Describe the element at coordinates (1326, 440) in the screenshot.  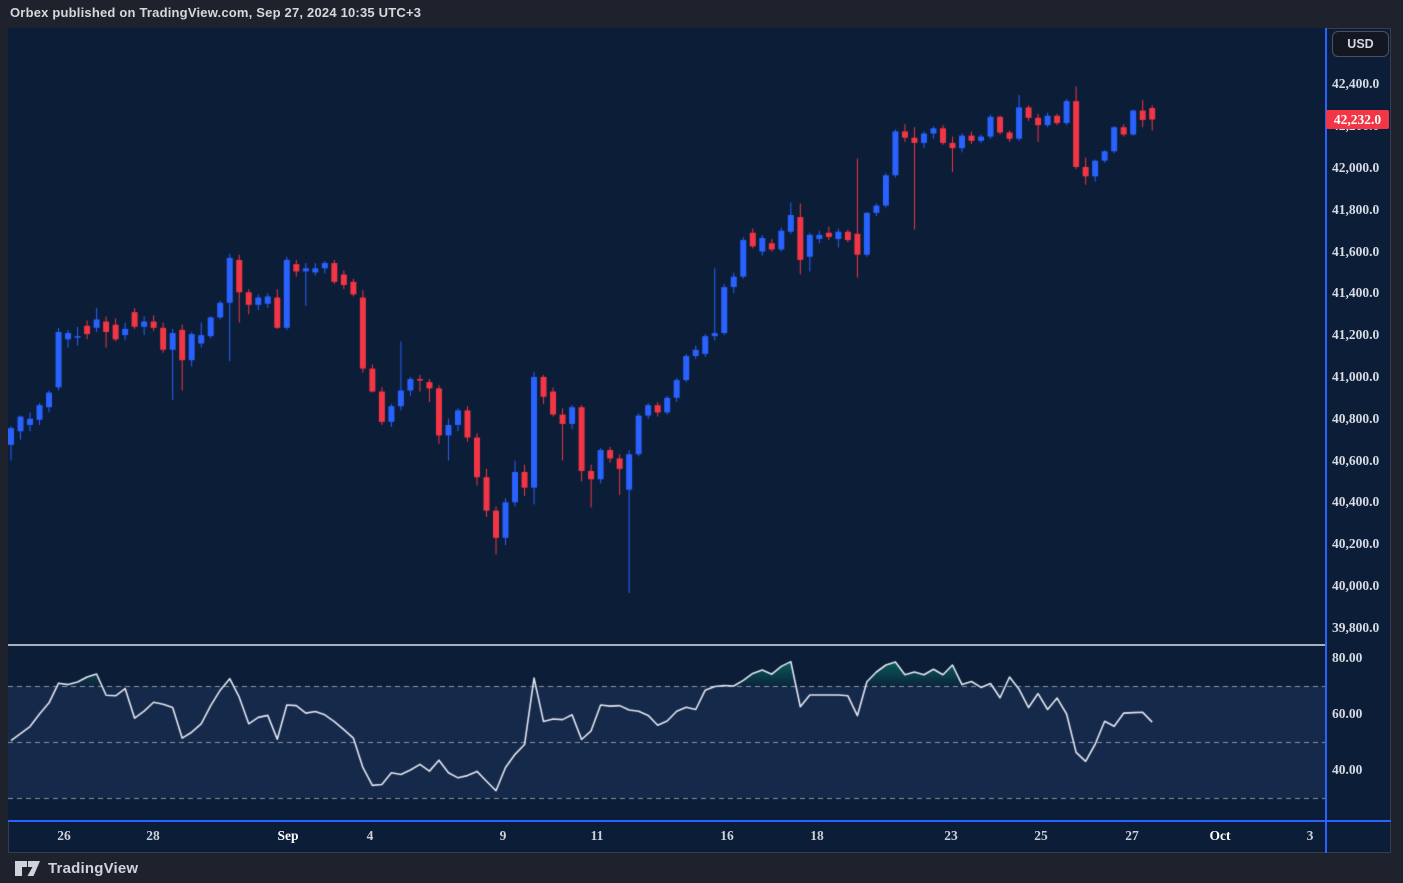
I see `price-axis-line` at that location.